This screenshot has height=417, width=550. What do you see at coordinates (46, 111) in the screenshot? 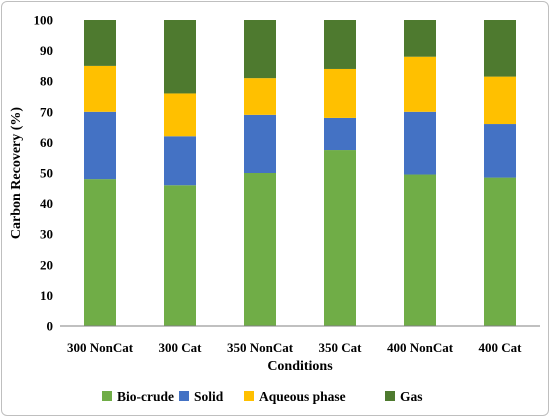
I see `y-tick-label: 70` at bounding box center [46, 111].